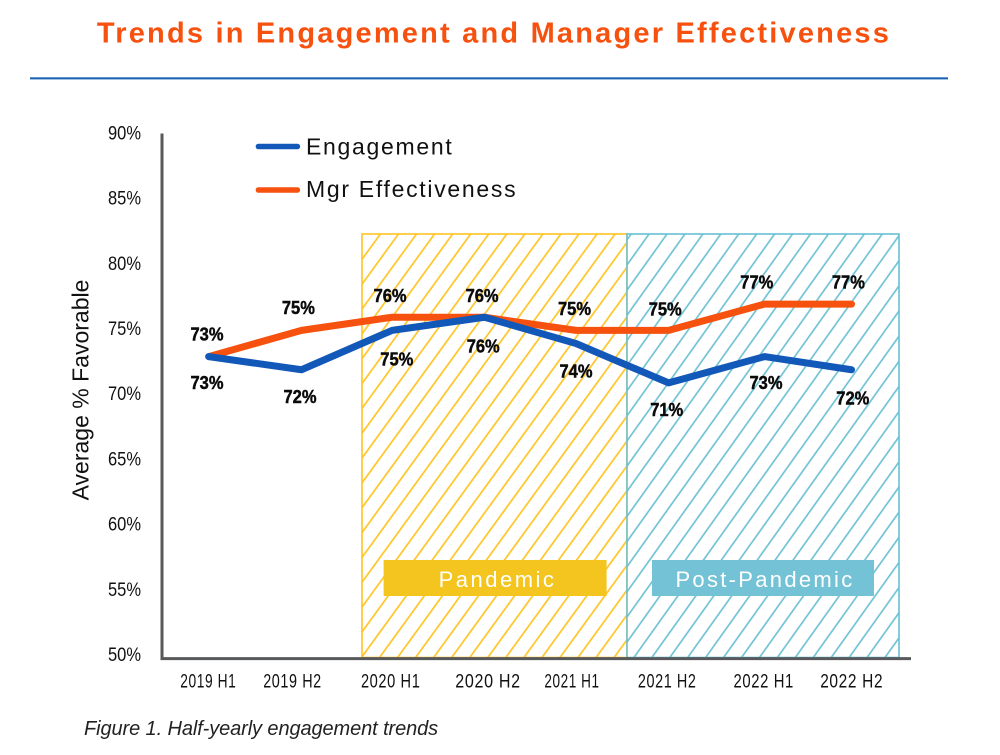 This screenshot has height=755, width=1000. What do you see at coordinates (667, 682) in the screenshot?
I see `svg-text: 2021 H2` at bounding box center [667, 682].